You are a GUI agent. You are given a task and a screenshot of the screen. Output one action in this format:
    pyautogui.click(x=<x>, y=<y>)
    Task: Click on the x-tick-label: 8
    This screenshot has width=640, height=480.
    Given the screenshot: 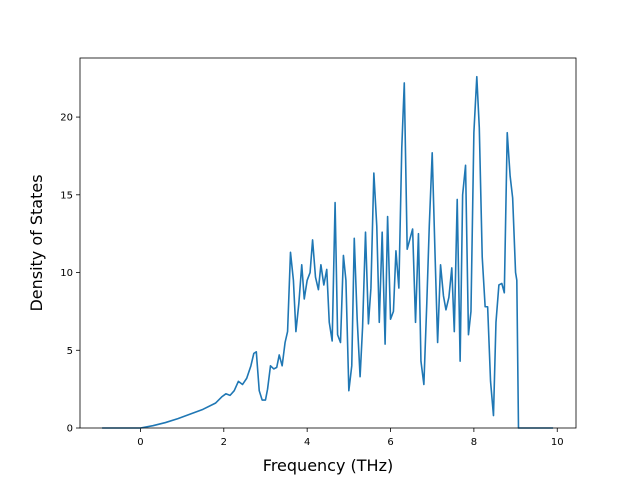 What is the action you would take?
    pyautogui.click(x=474, y=442)
    